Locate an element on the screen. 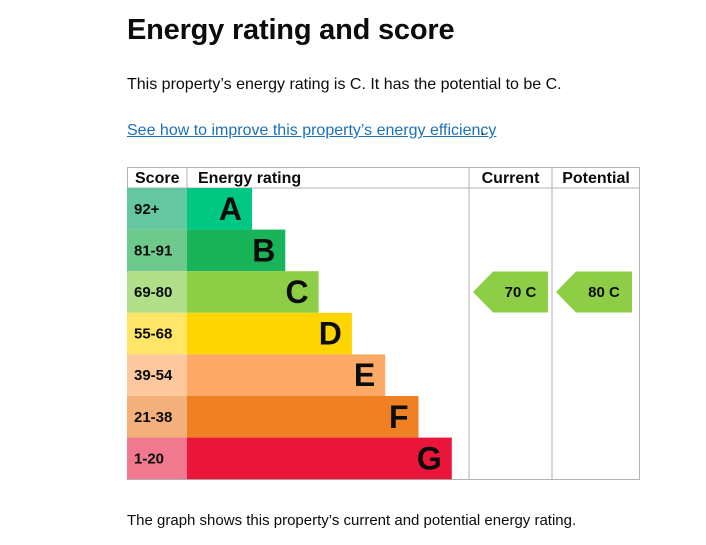 The width and height of the screenshot is (706, 545). rating-bar-c is located at coordinates (253, 292).